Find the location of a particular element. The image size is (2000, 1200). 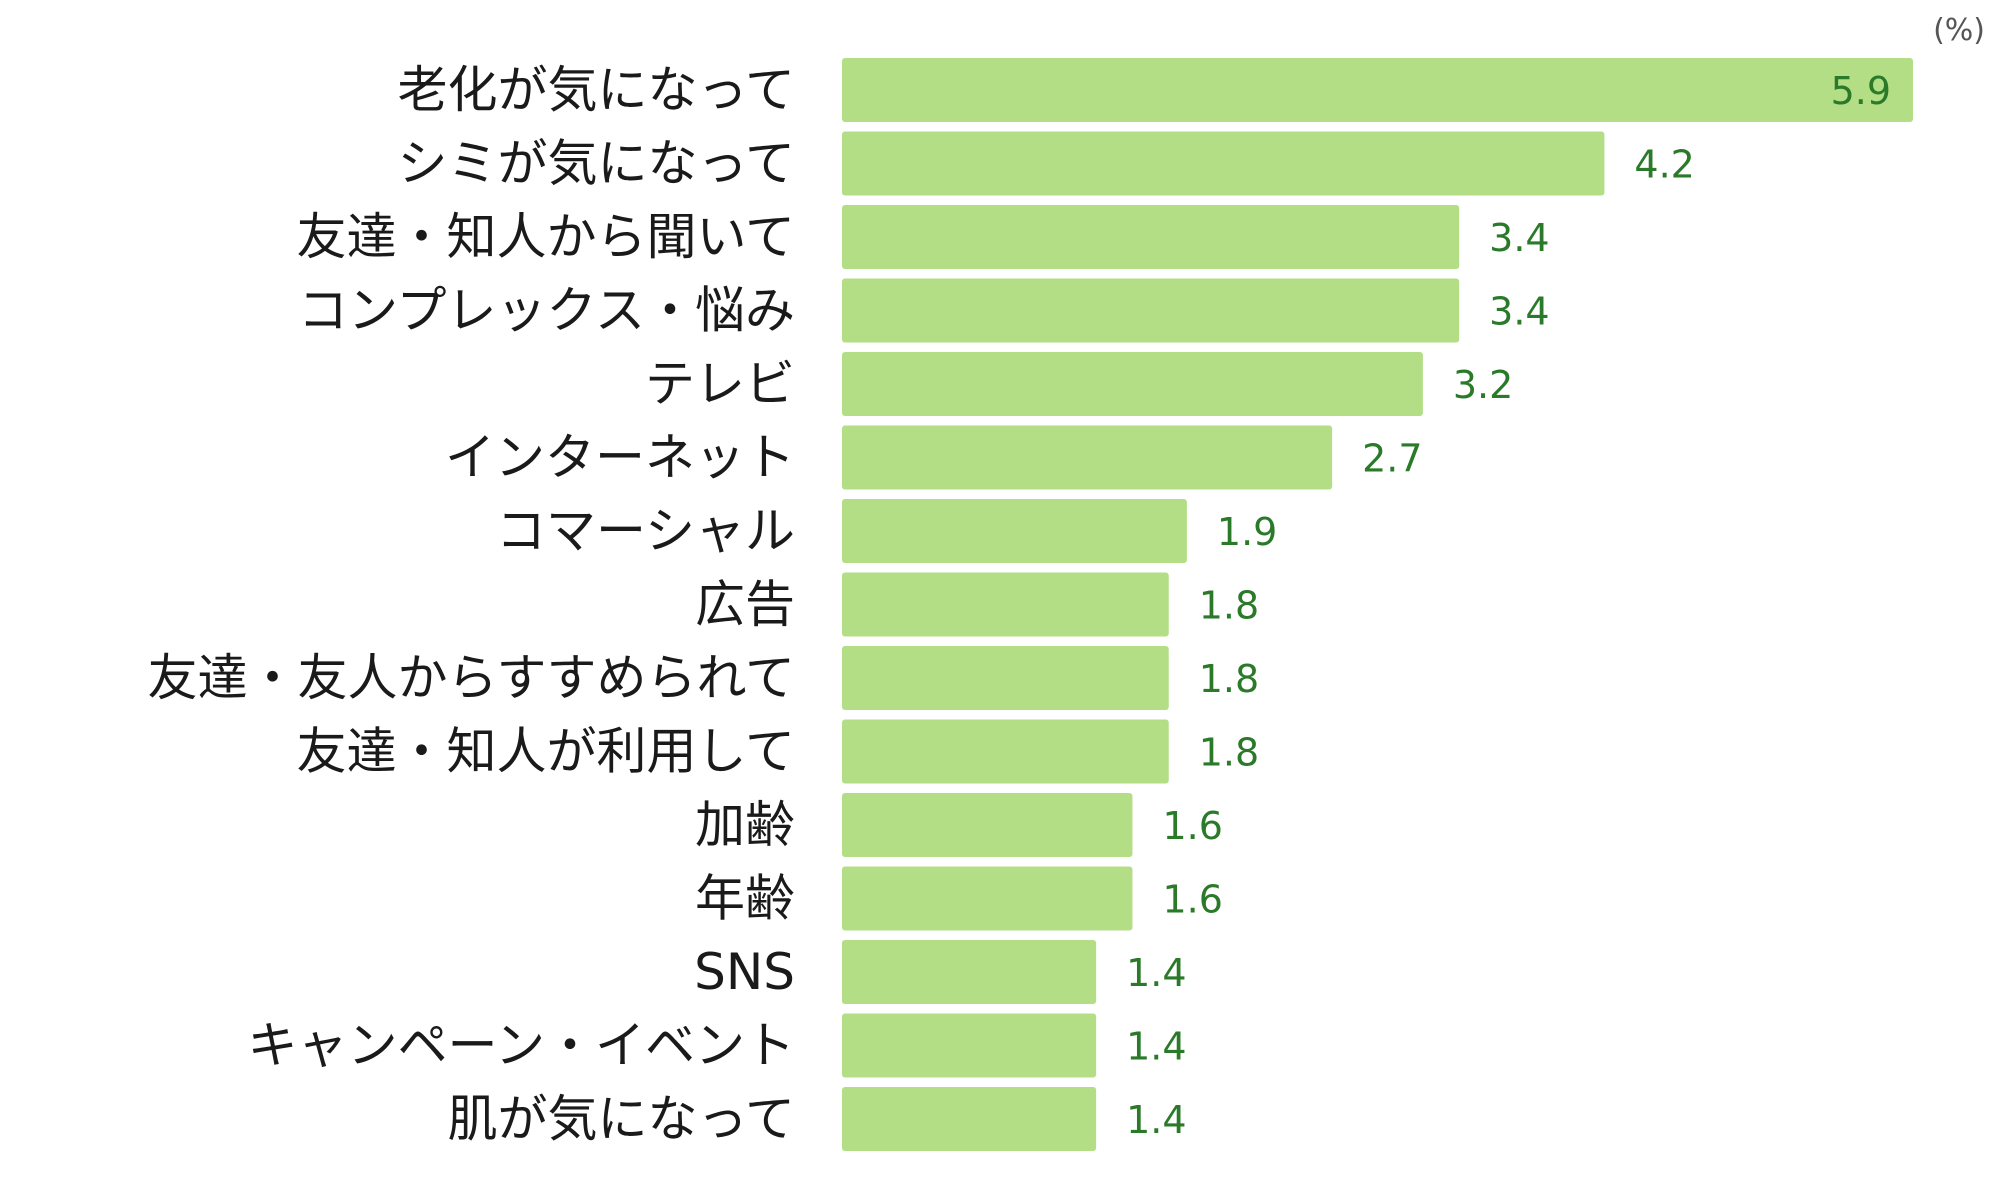

bar-row: 年齢 1.6 is located at coordinates (959, 898).